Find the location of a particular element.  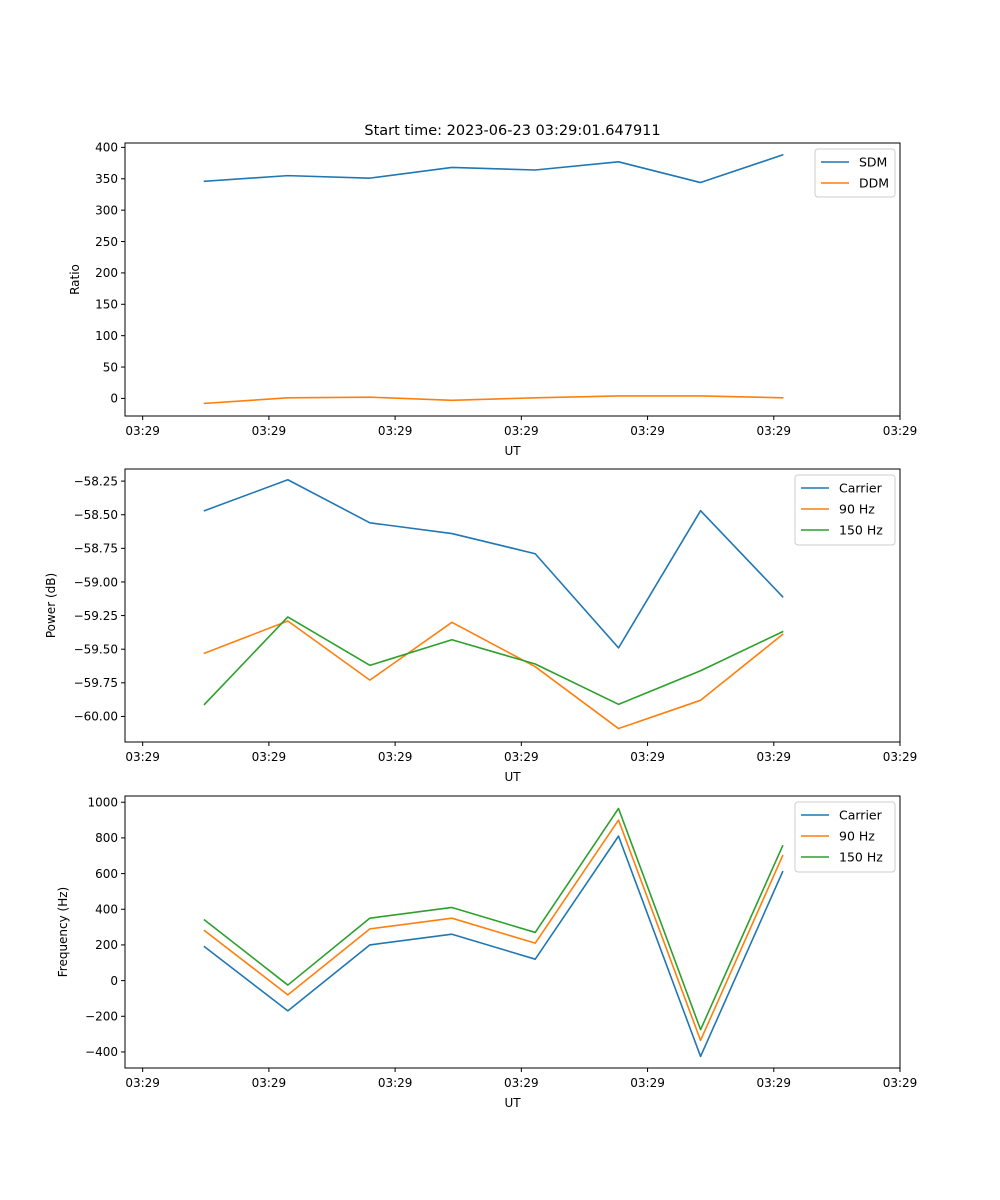

y-tick-label: 800 is located at coordinates (106, 838).